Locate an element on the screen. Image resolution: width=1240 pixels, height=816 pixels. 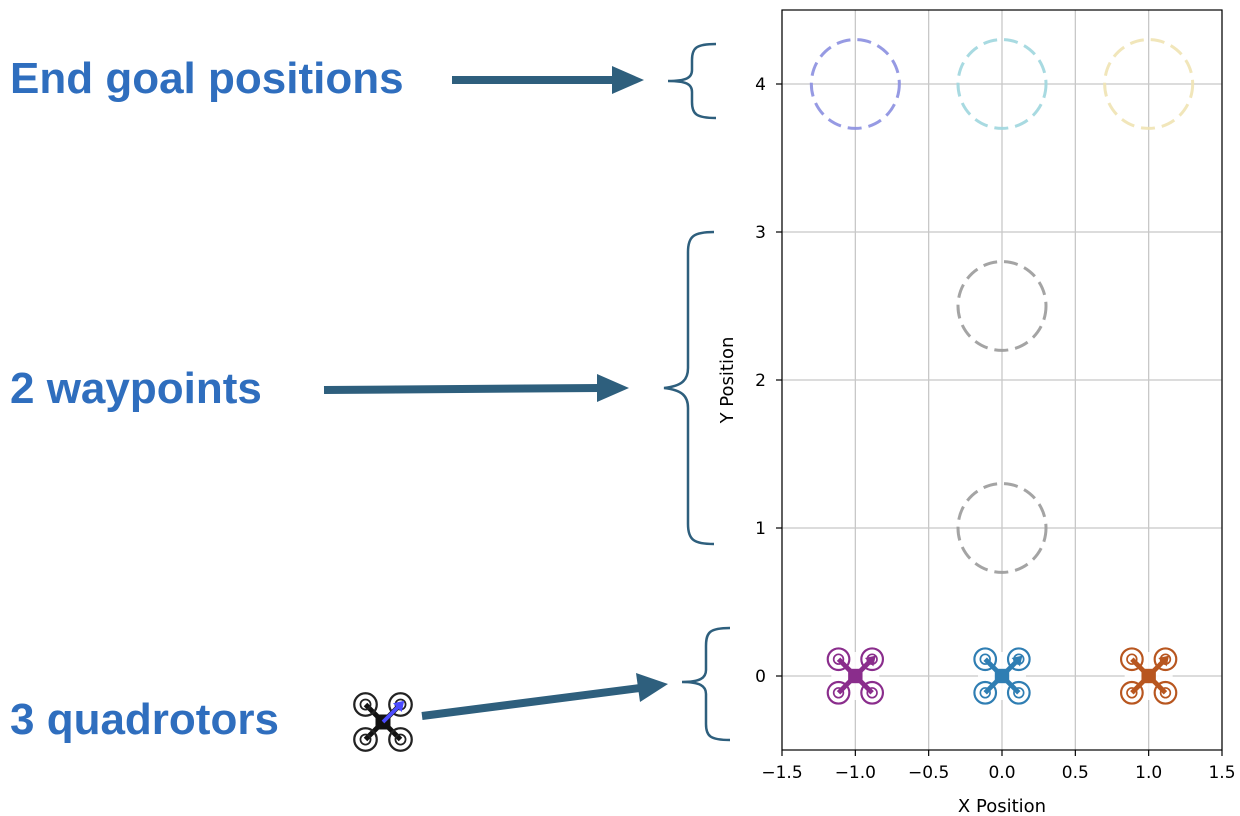
x-tick-label: −1.5 is located at coordinates (781, 773).